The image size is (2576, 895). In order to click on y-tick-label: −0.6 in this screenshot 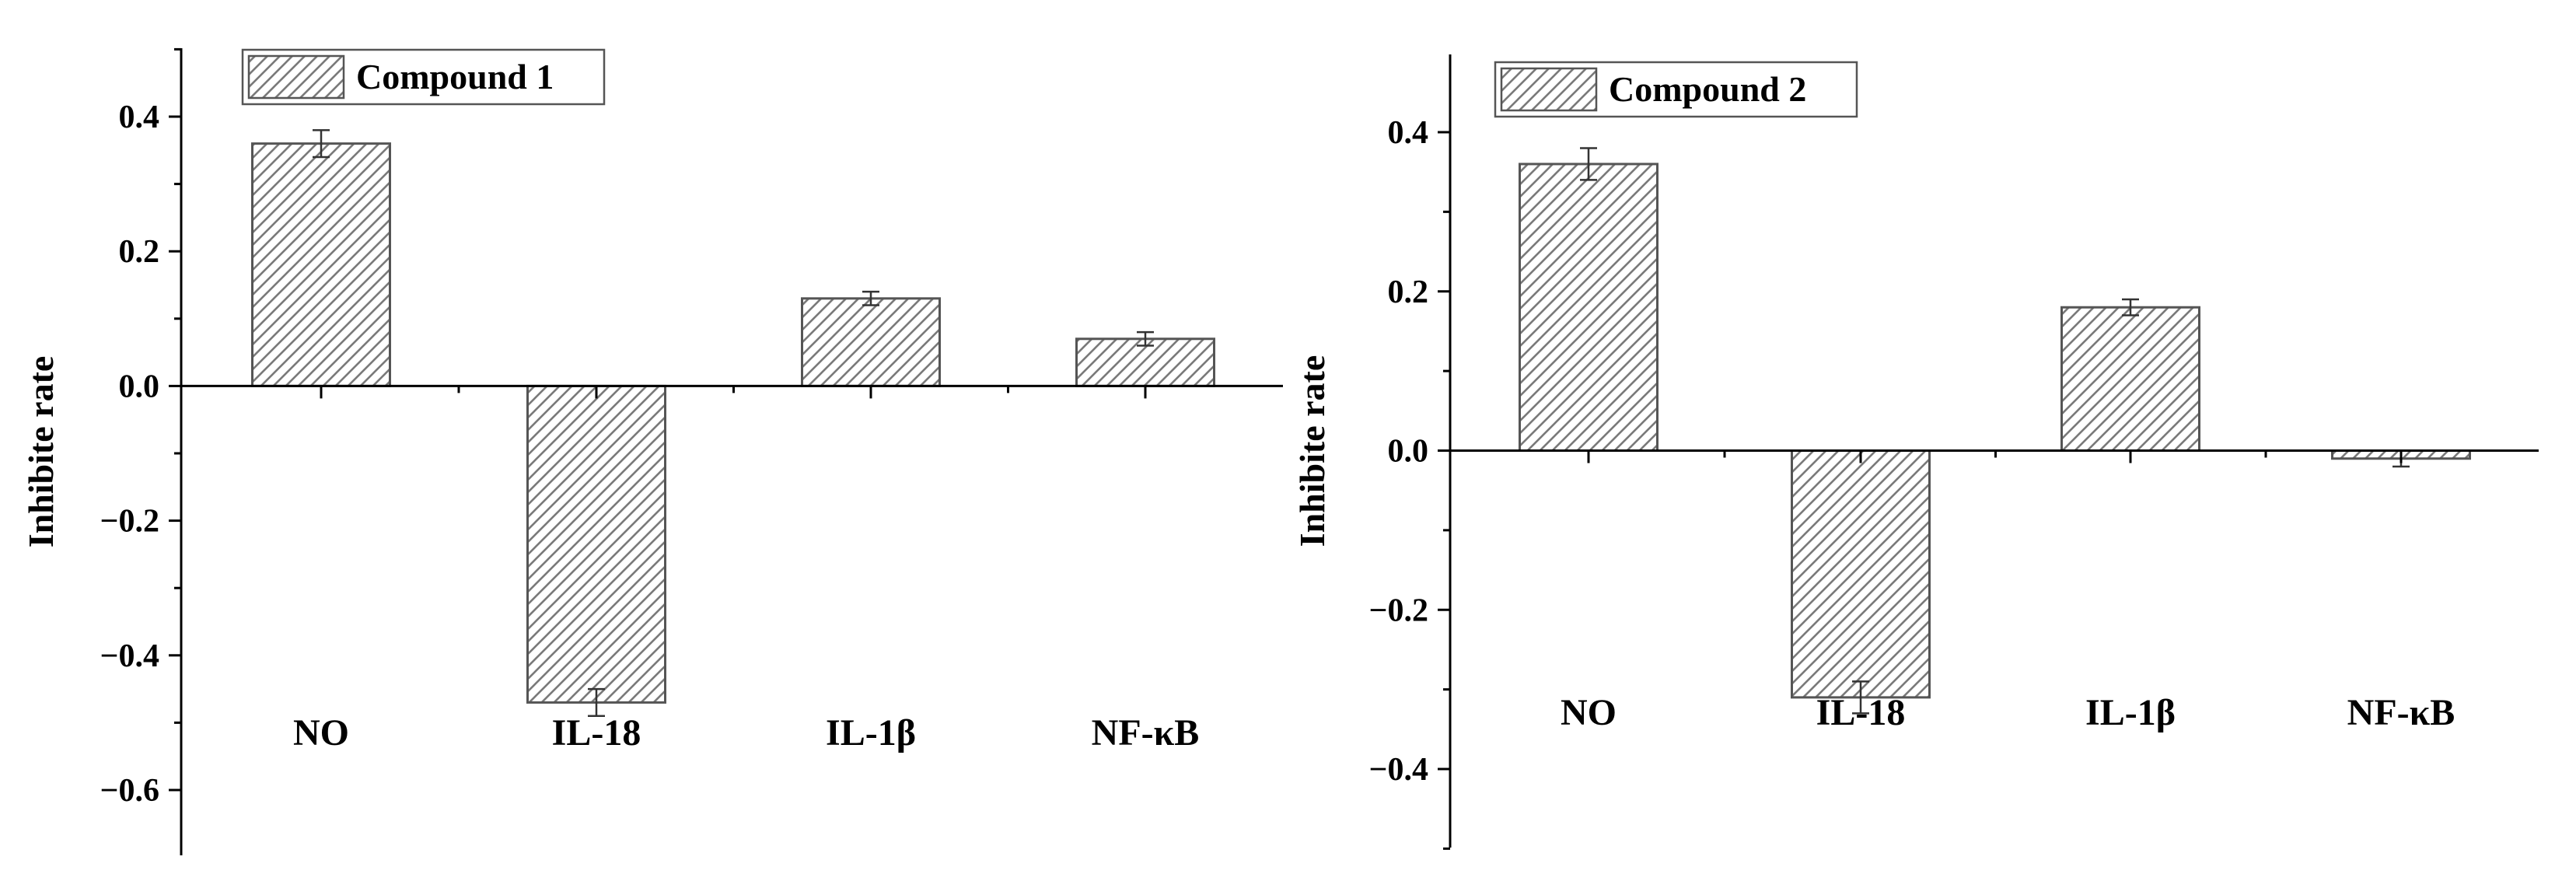, I will do `click(129, 791)`.